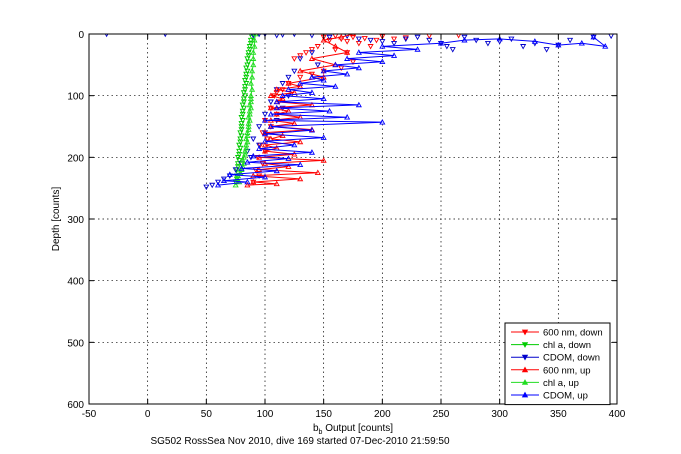 This screenshot has width=681, height=454. Describe the element at coordinates (557, 333) in the screenshot. I see `legend-entry: 600 nm, down` at that location.